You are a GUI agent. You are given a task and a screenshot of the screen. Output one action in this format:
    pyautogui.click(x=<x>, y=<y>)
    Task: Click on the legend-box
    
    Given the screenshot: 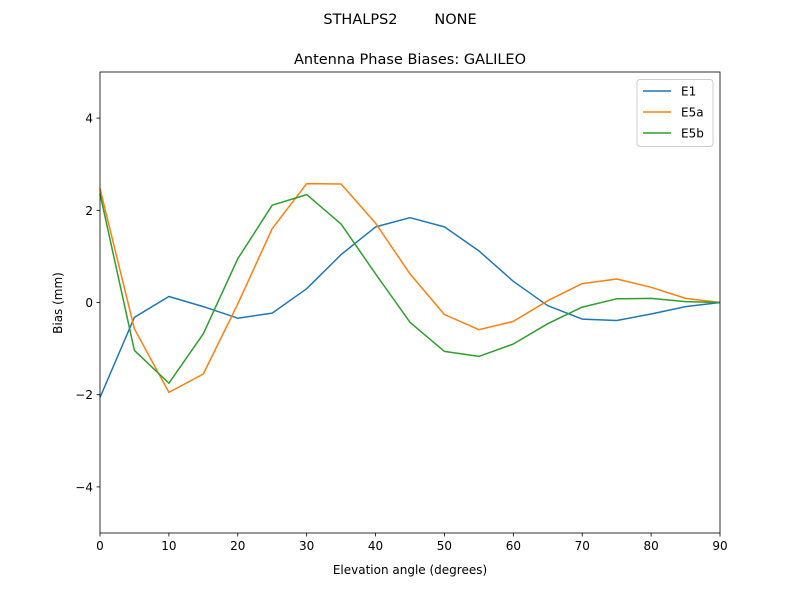 What is the action you would take?
    pyautogui.click(x=675, y=113)
    